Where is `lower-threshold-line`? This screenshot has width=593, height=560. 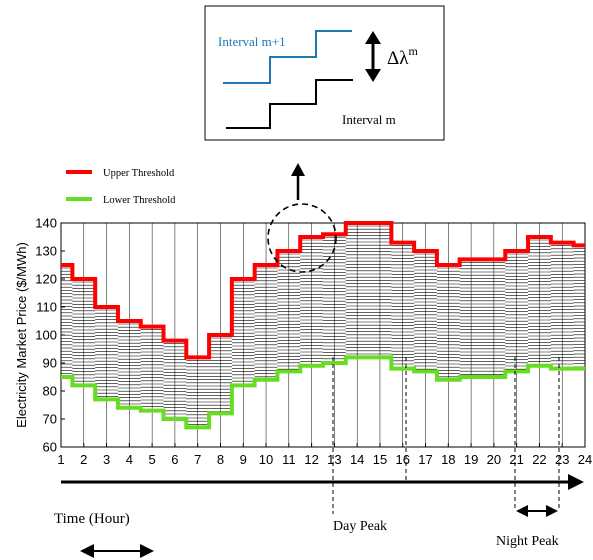 lower-threshold-line is located at coordinates (323, 392).